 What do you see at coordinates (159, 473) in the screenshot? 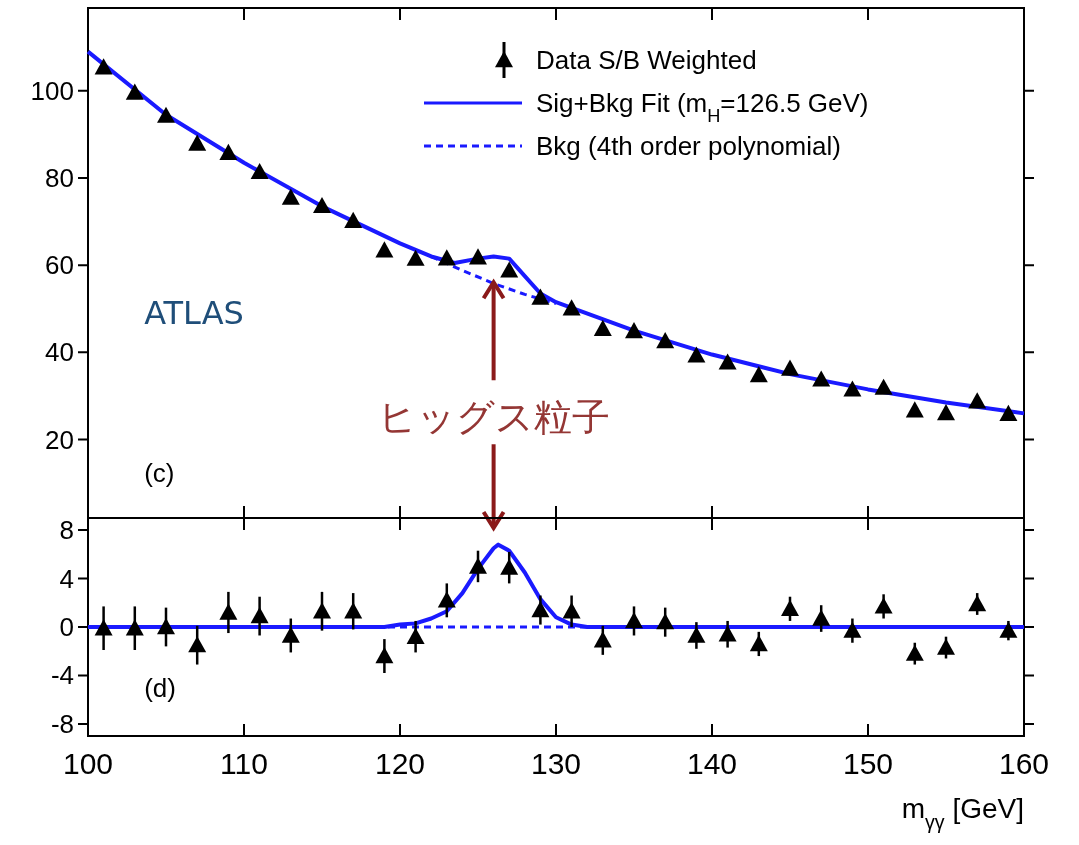
I see `annotation: (c)` at bounding box center [159, 473].